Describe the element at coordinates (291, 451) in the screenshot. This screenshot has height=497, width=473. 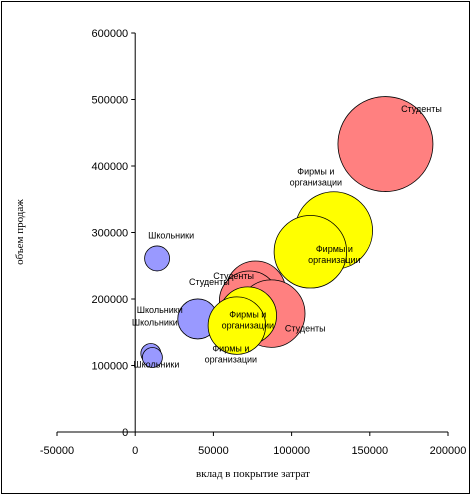
I see `x-tick-label: 100000` at that location.